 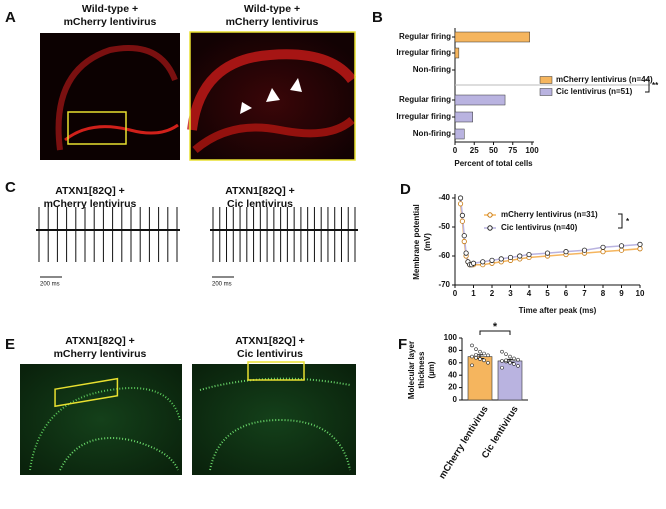 What do you see at coordinates (444, 197) in the screenshot?
I see `y-tick-label: -40` at bounding box center [444, 197].